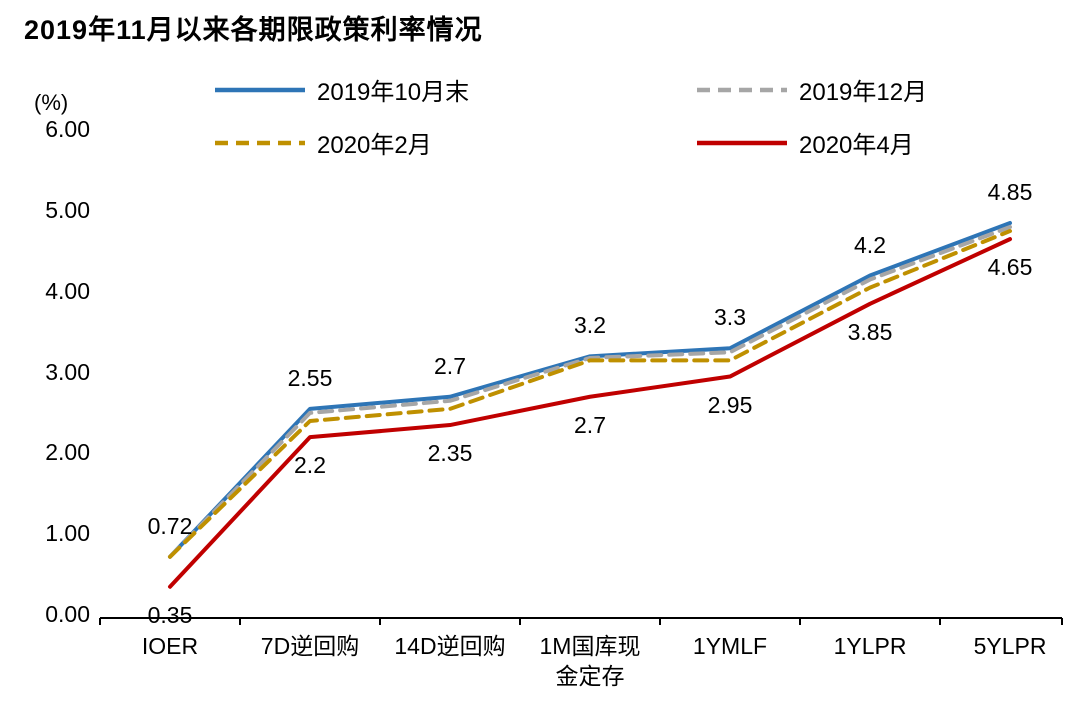 This screenshot has width=1080, height=708. Describe the element at coordinates (571, 116) in the screenshot. I see `legend: 2019年10月末 2019年12月 2020年2月 2020年4月` at that location.